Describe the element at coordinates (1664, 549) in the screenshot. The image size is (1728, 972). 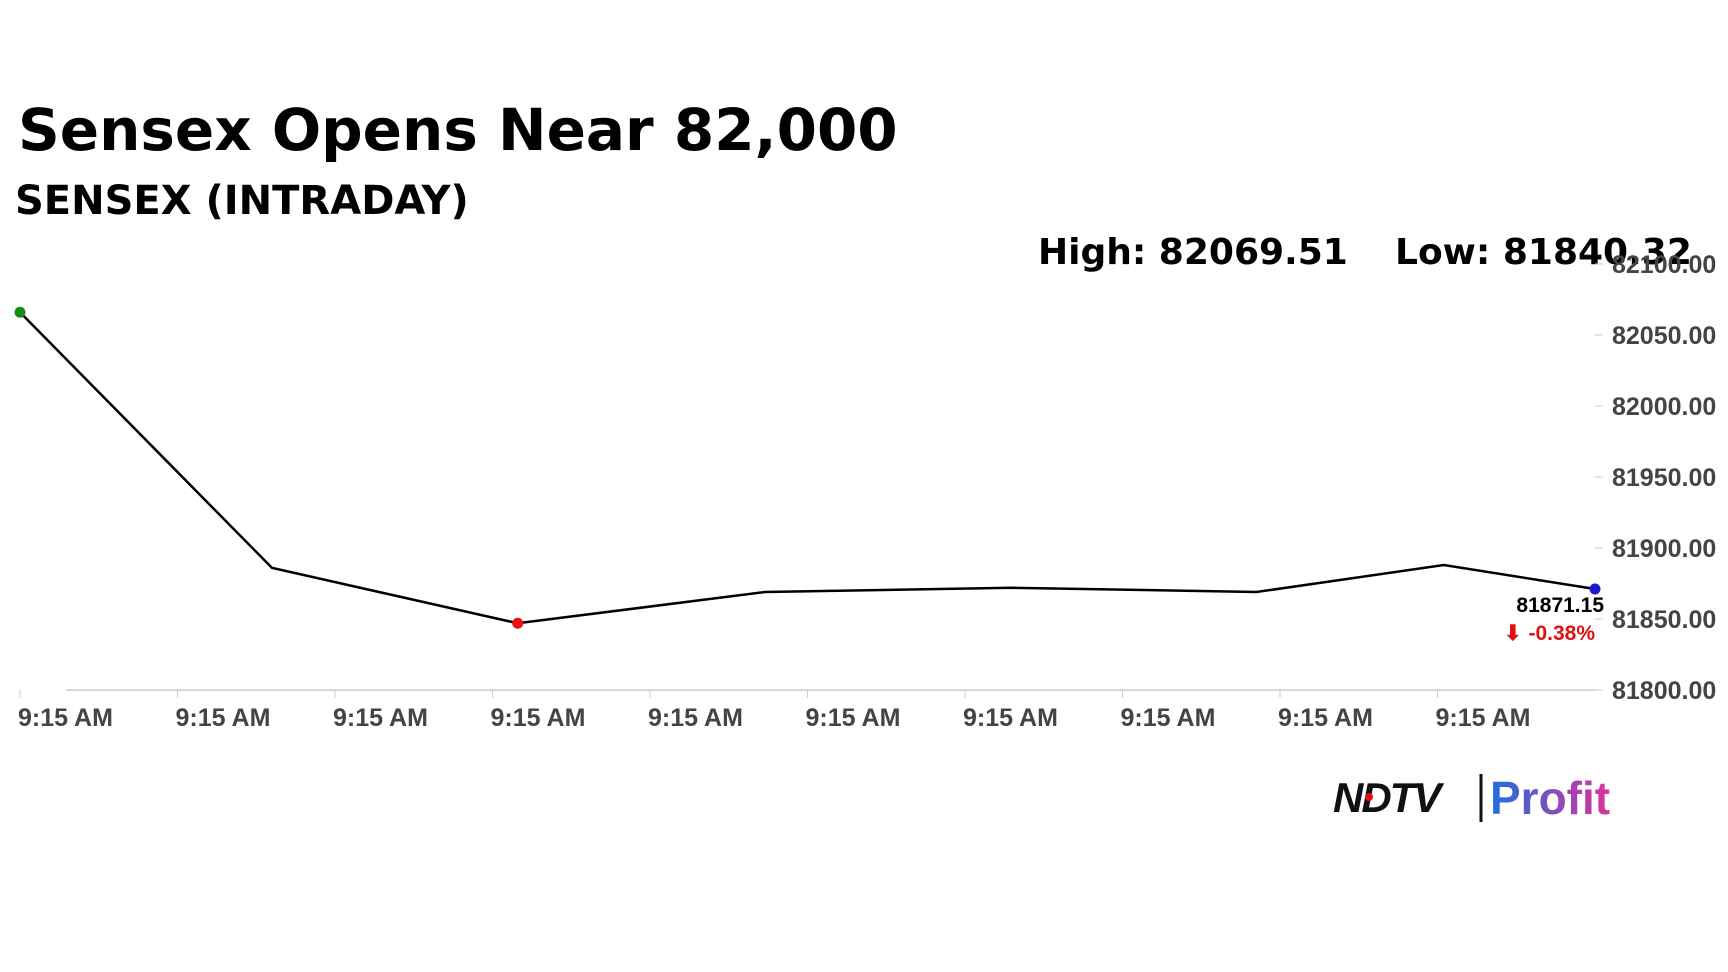
I see `y-tick-label: 81900.00` at that location.